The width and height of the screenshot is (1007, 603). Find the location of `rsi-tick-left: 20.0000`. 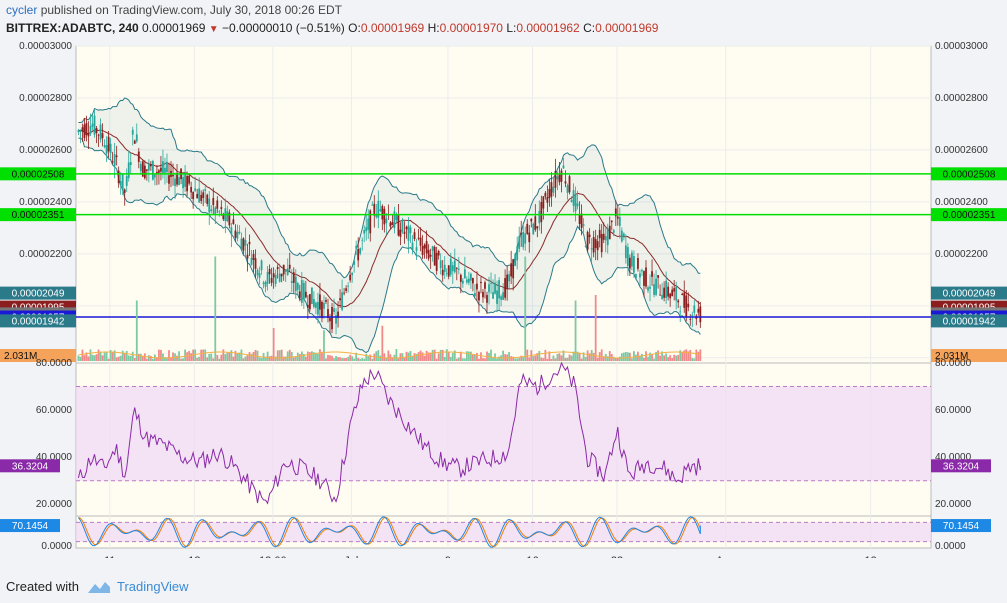

rsi-tick-left: 20.0000 is located at coordinates (54, 504).